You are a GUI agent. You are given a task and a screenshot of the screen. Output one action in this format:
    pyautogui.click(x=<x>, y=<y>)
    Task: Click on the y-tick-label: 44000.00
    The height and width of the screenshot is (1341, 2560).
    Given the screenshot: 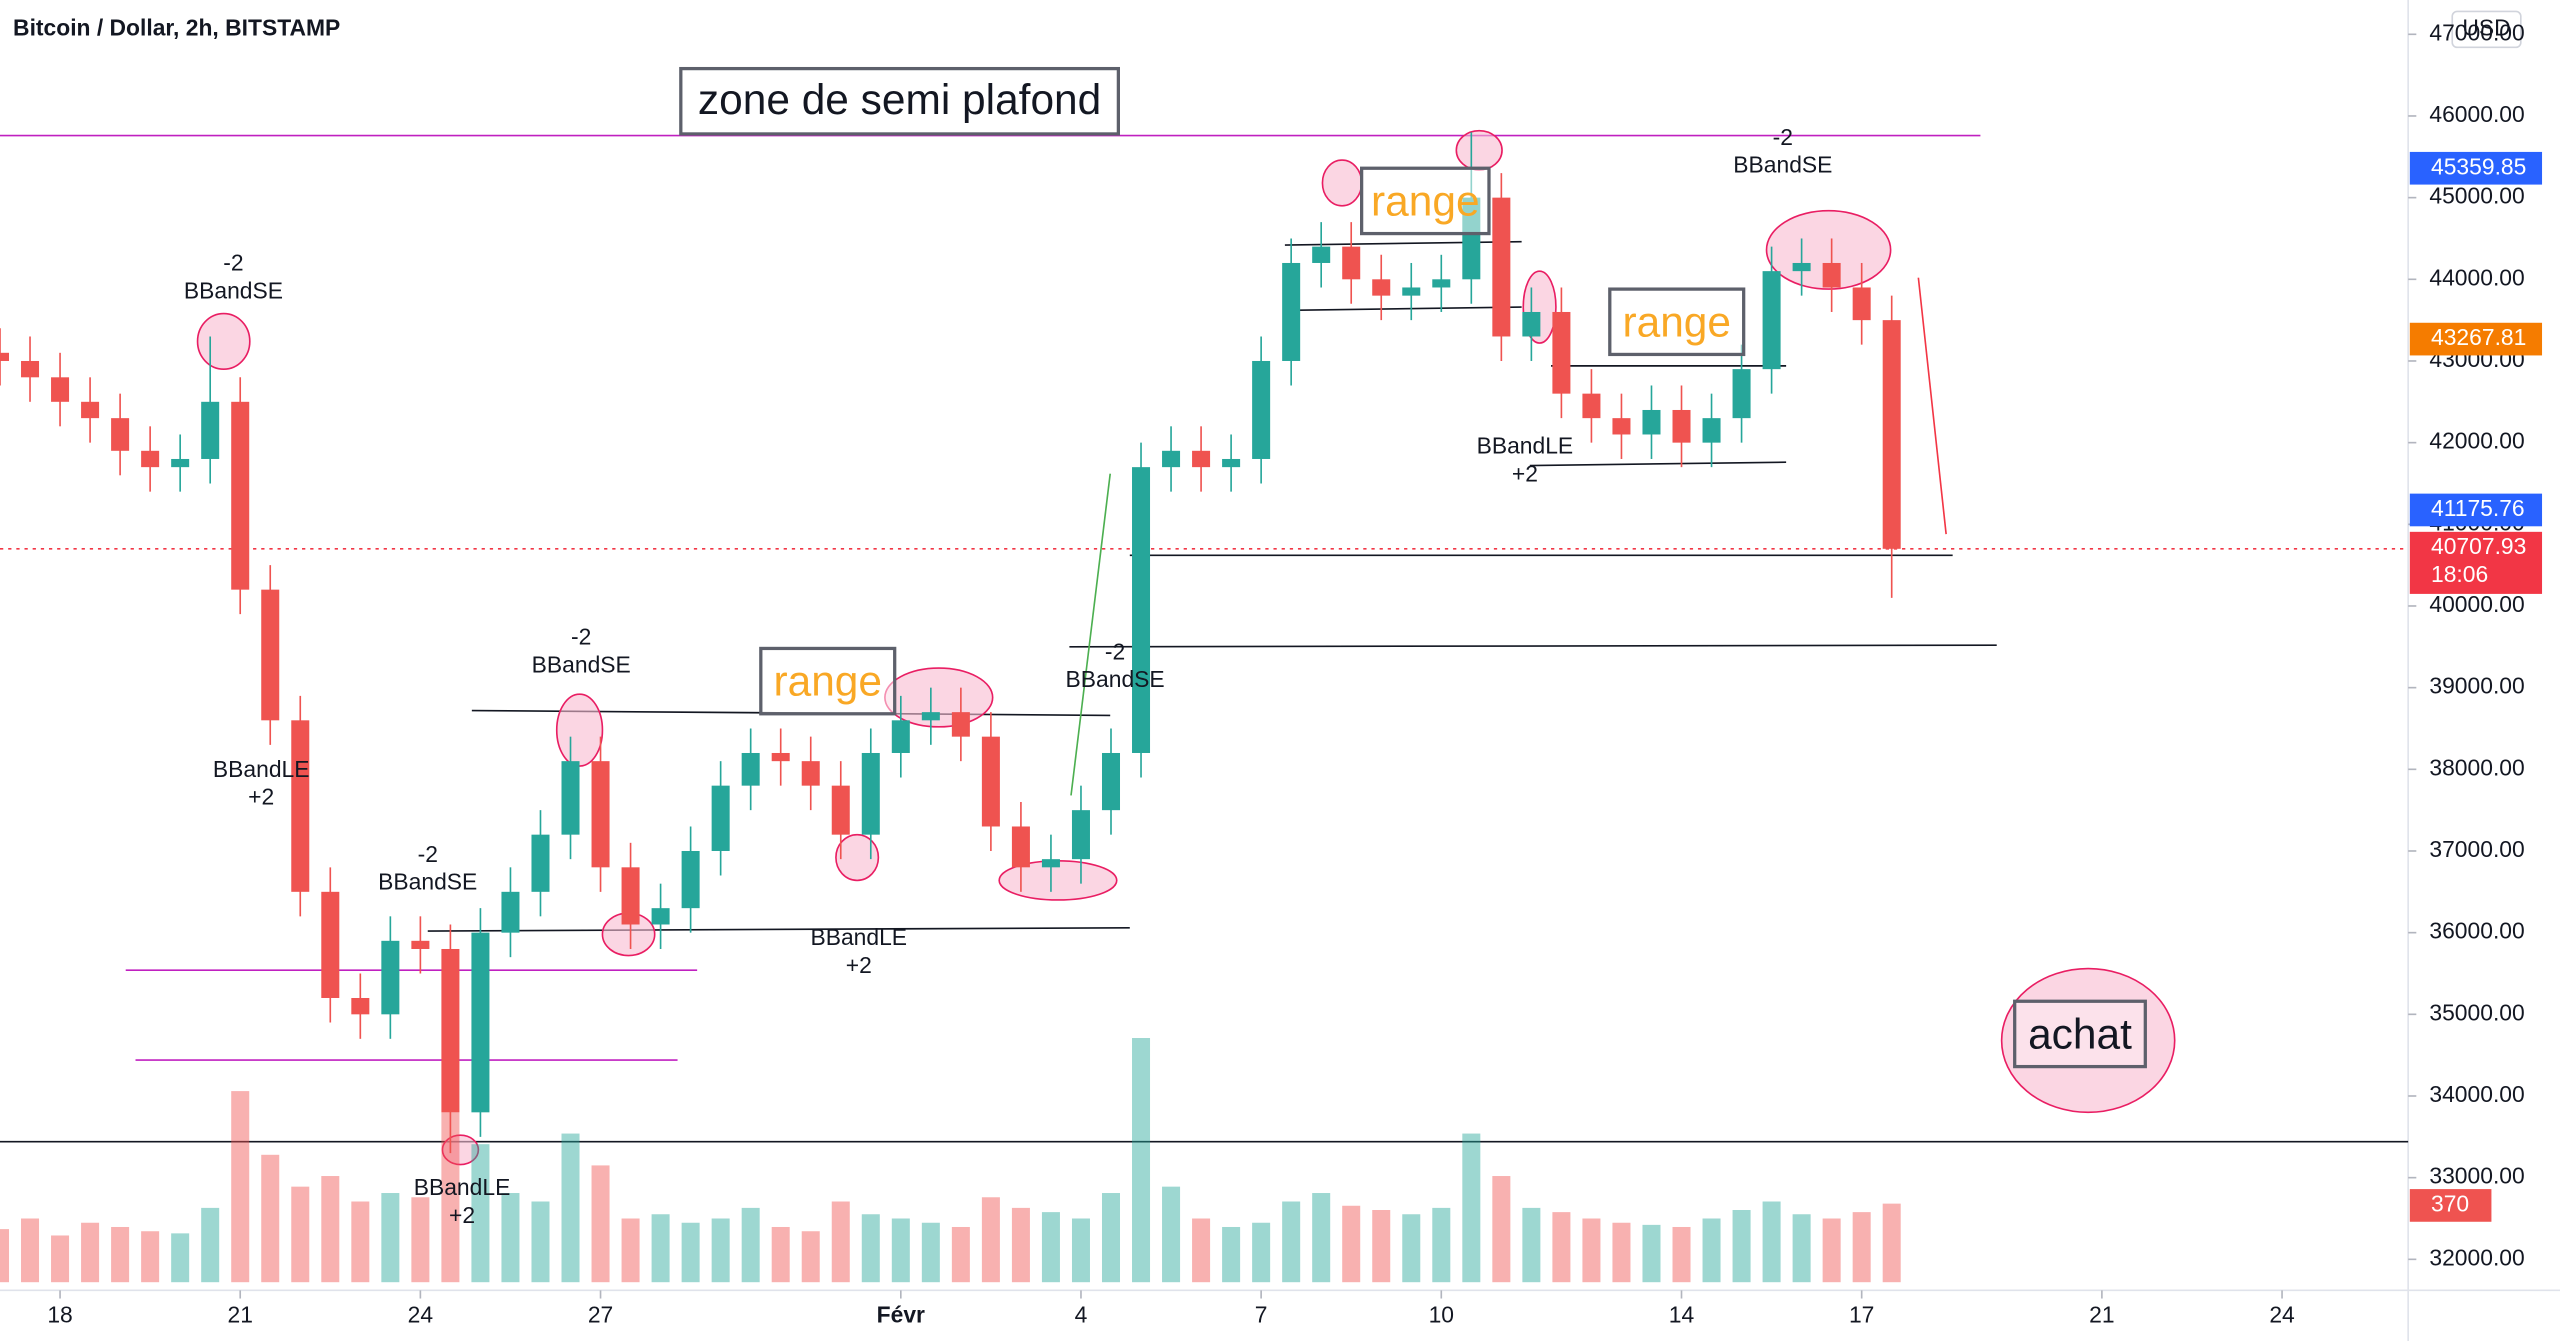 What is the action you would take?
    pyautogui.click(x=2476, y=277)
    